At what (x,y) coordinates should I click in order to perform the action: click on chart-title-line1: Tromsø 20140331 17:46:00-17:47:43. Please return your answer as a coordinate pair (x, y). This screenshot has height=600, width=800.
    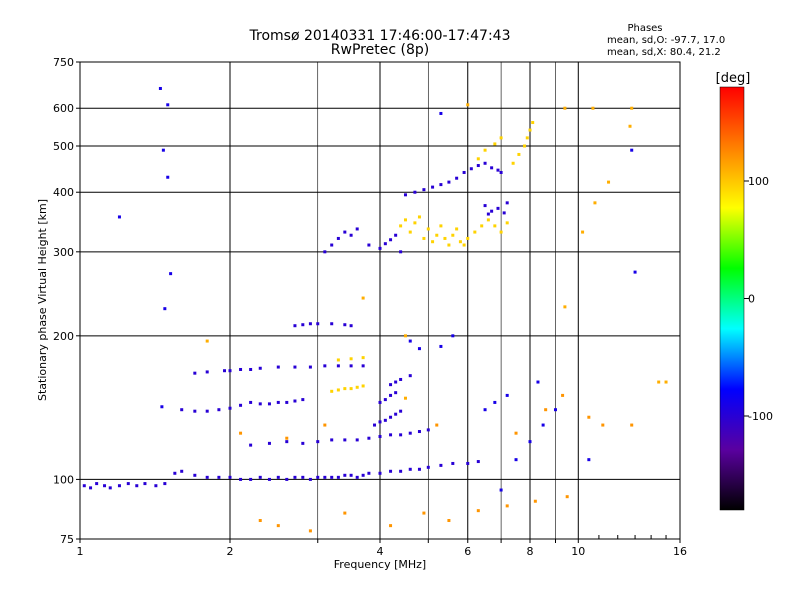
    Looking at the image, I should click on (380, 36).